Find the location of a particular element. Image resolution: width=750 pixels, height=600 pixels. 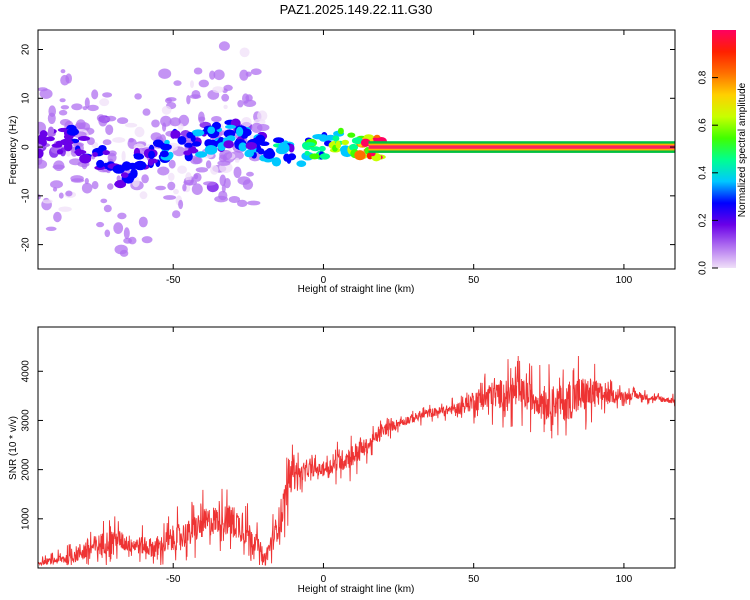

snr-x-tick-label: 0 is located at coordinates (324, 579).